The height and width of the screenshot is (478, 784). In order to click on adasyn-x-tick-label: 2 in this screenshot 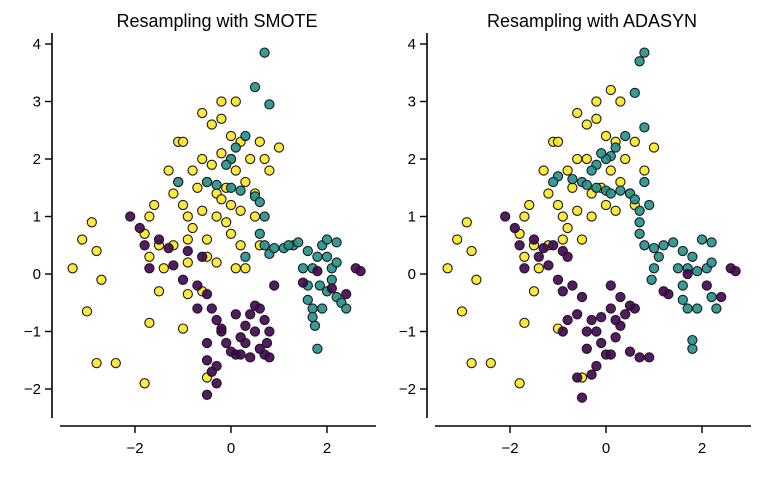, I will do `click(702, 448)`.